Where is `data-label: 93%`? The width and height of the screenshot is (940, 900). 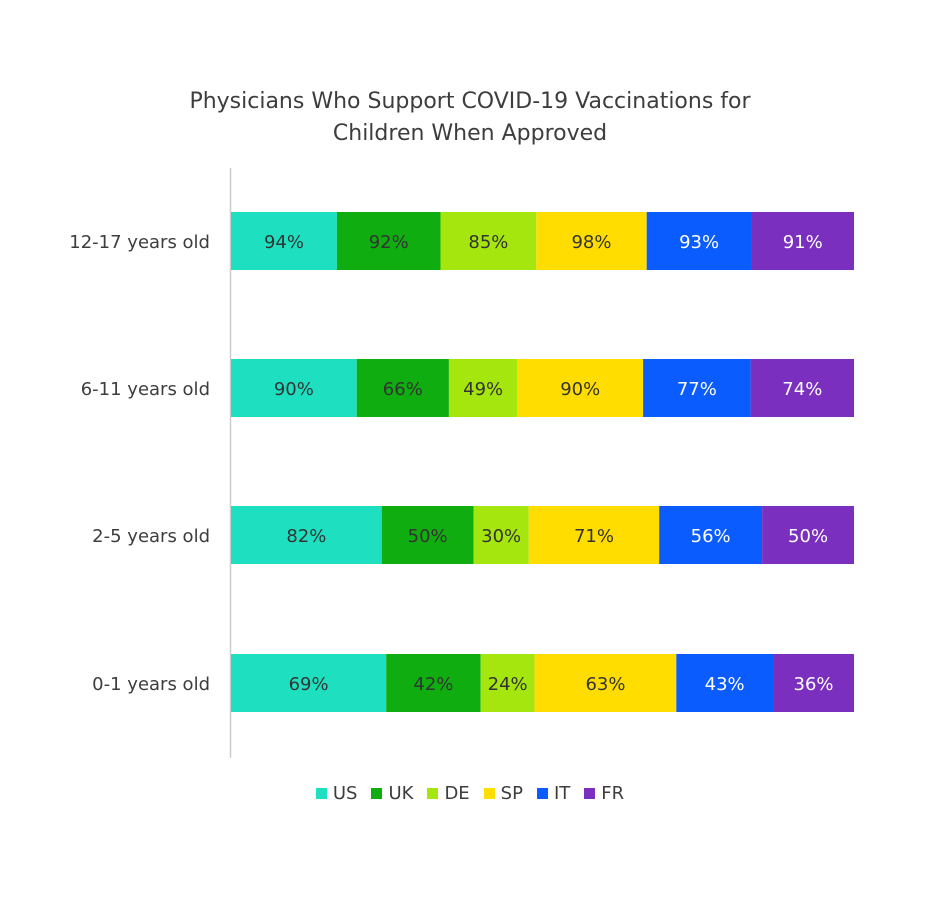 data-label: 93% is located at coordinates (699, 242).